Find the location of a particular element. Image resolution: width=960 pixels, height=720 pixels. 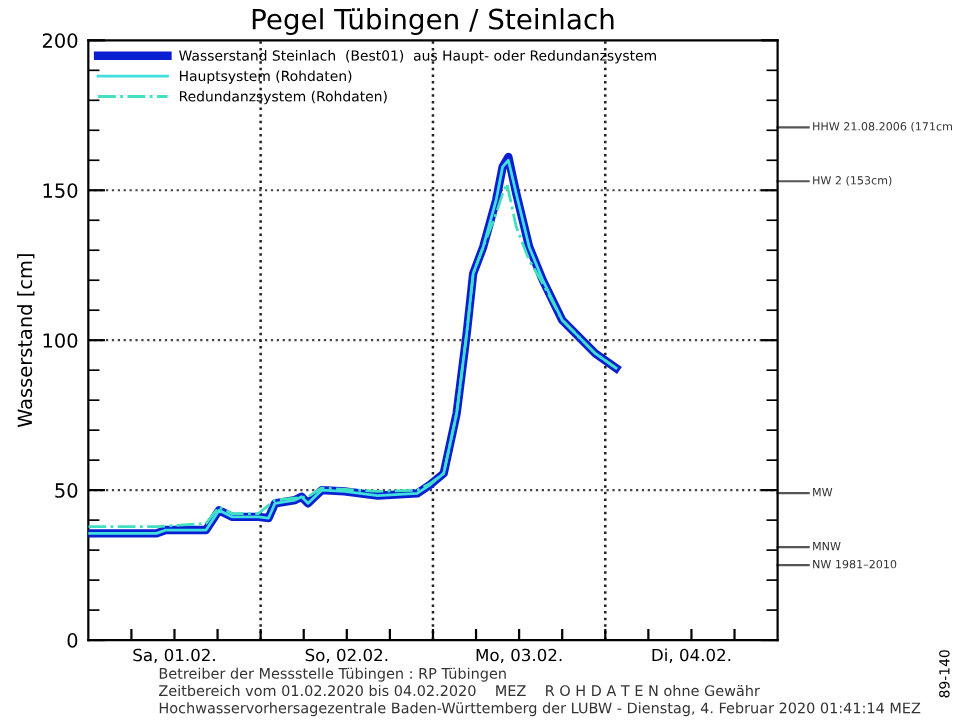

x-tick-label: So, 02.02. is located at coordinates (346, 656).